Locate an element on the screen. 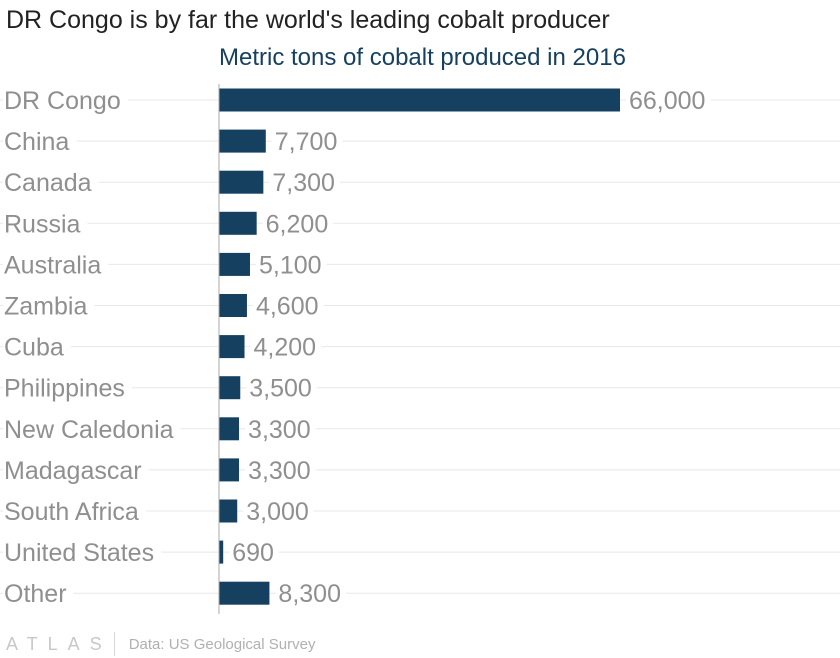 Image resolution: width=840 pixels, height=658 pixels. label-backdrop-united-states is located at coordinates (82, 552).